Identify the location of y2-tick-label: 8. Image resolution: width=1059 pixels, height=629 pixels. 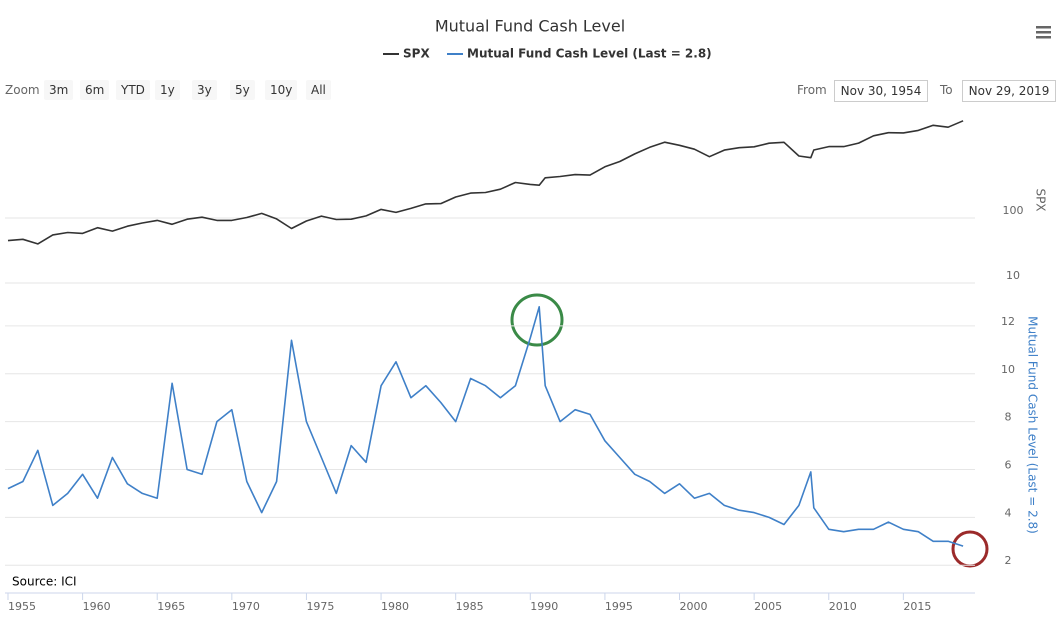
(1008, 417).